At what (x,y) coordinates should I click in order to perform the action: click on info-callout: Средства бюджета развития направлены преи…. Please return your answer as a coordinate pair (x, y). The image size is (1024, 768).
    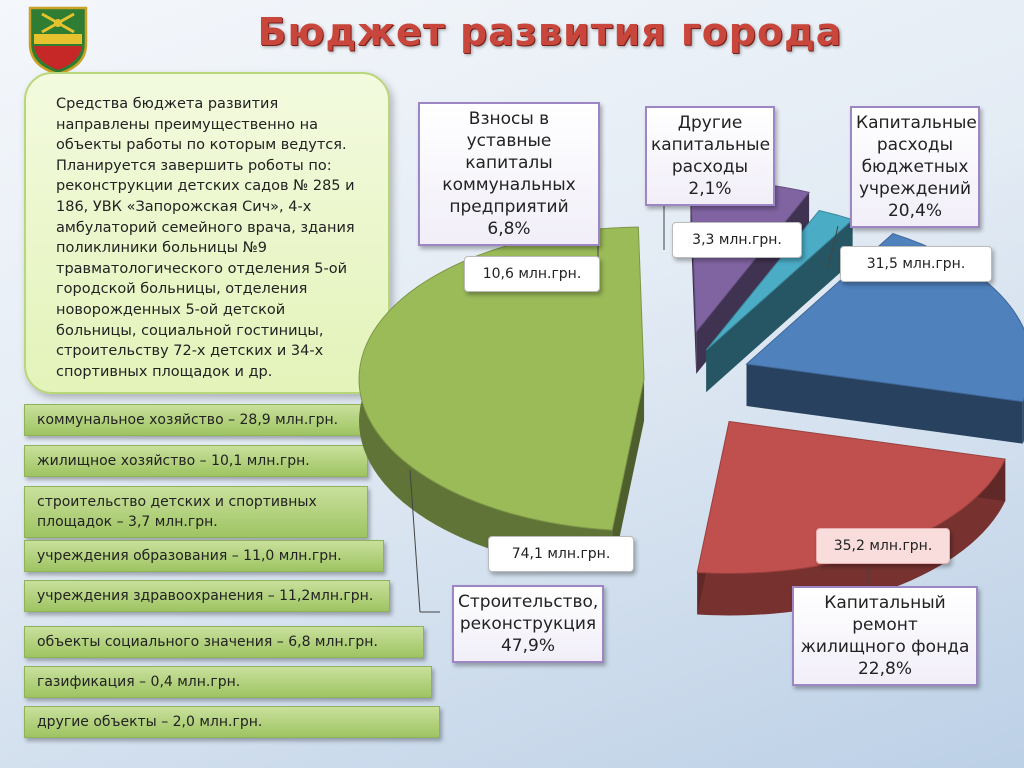
    Looking at the image, I should click on (207, 233).